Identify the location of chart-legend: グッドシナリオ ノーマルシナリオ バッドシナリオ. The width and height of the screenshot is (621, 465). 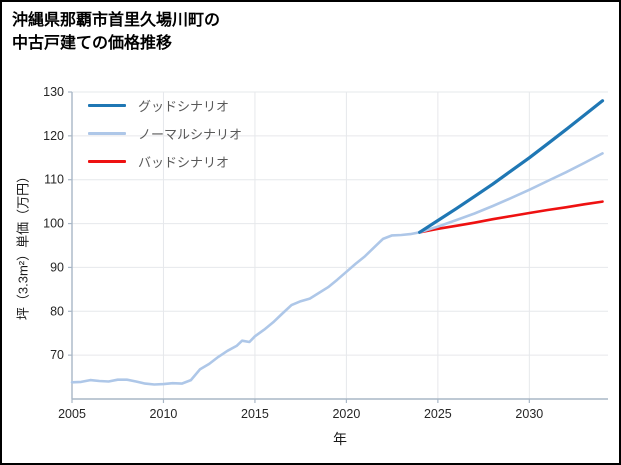
(165, 133).